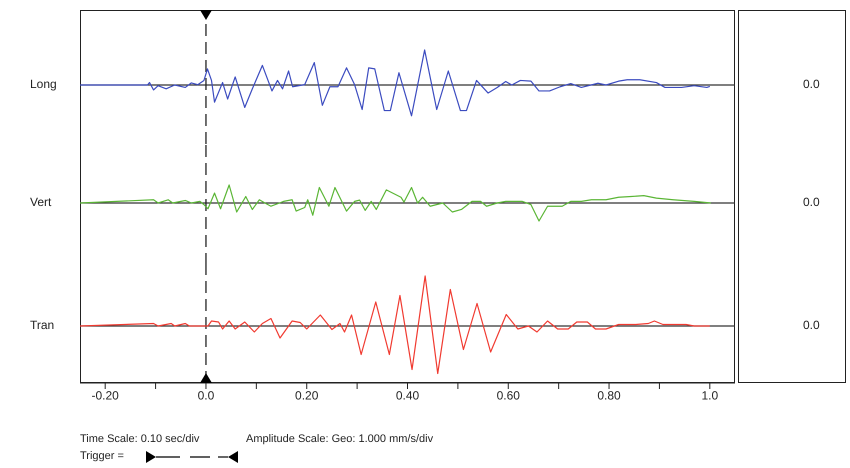  Describe the element at coordinates (340, 439) in the screenshot. I see `text: Amplitude Scale: Geo: 1.000 mm/s/div` at that location.